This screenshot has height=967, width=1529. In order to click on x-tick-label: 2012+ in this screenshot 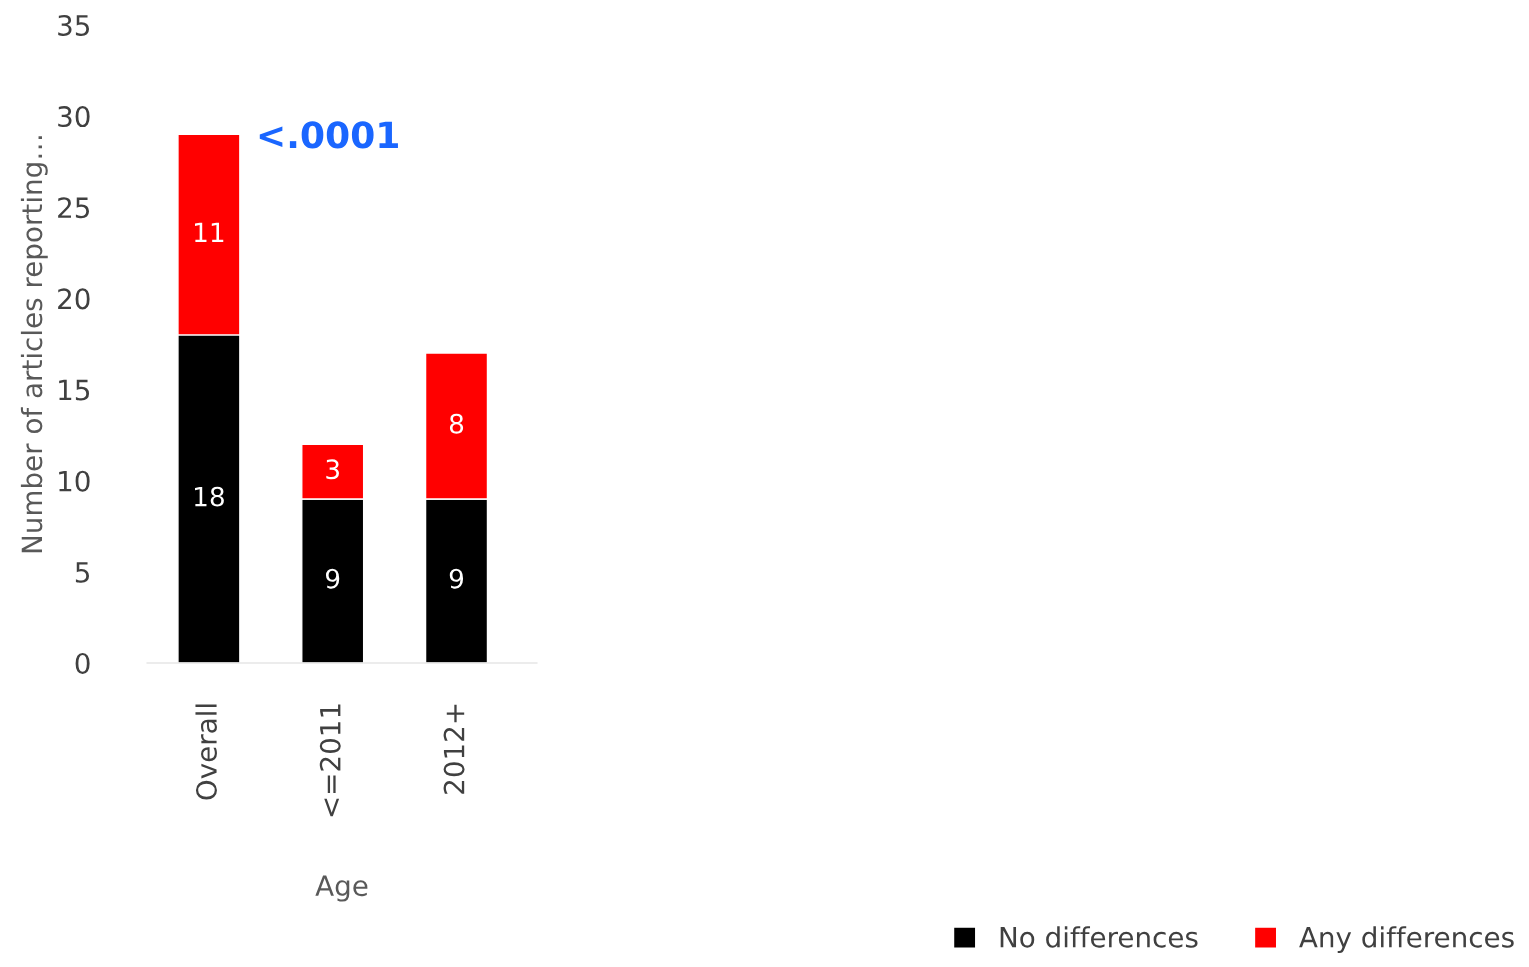, I will do `click(454, 749)`.